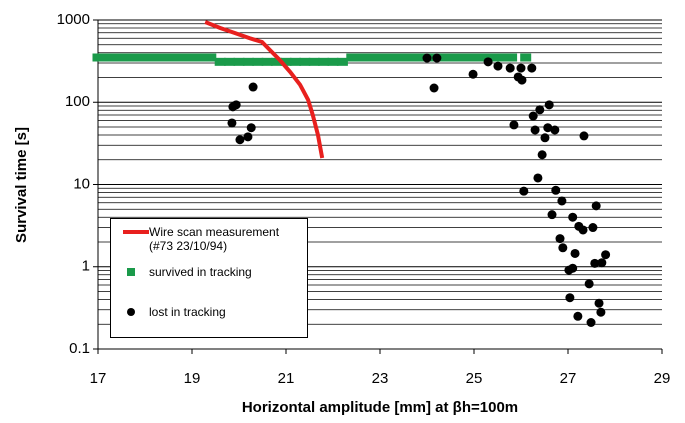  What do you see at coordinates (98, 378) in the screenshot?
I see `x-tick-label: 17` at bounding box center [98, 378].